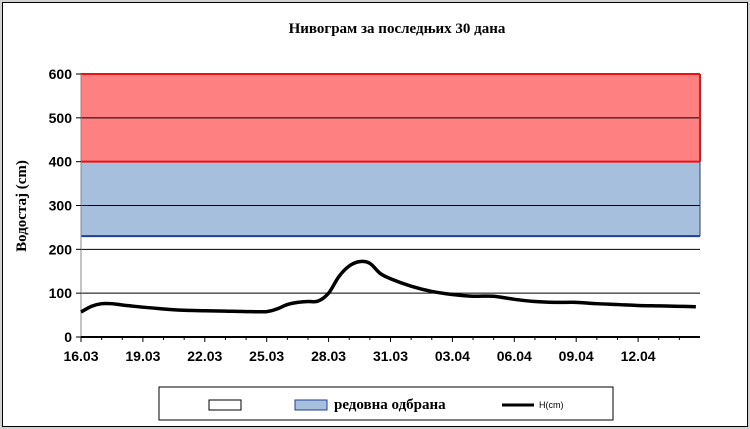 Image resolution: width=750 pixels, height=429 pixels. Describe the element at coordinates (311, 405) in the screenshot. I see `legend-swatch-redovna-odbrana` at that location.